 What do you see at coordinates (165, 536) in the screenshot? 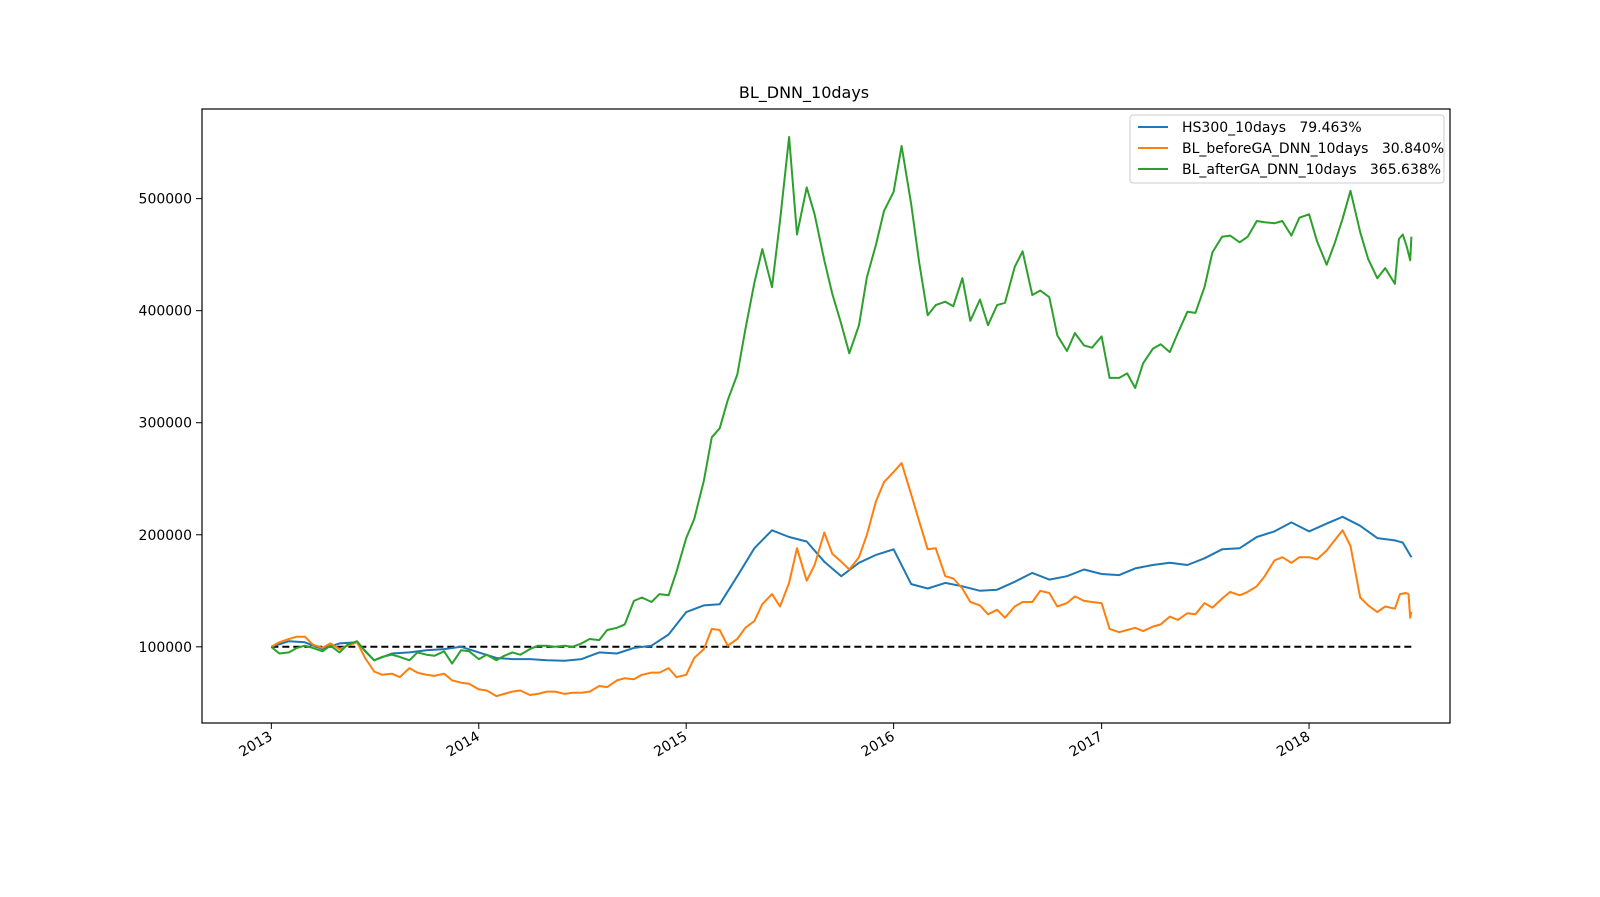
I see `y-tick-label-1: 200000` at bounding box center [165, 536].